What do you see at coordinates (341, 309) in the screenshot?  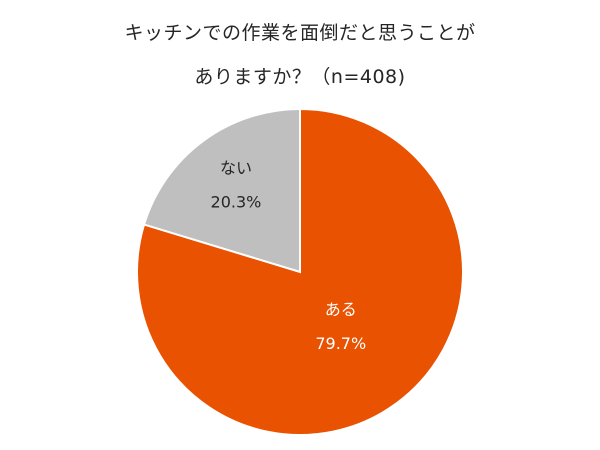 I see `slice-label-aru: ある` at bounding box center [341, 309].